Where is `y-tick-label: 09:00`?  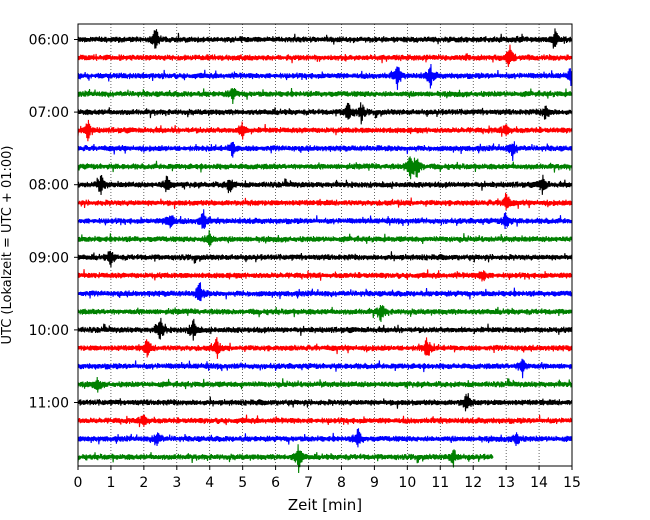
y-tick-label: 09:00 is located at coordinates (49, 258).